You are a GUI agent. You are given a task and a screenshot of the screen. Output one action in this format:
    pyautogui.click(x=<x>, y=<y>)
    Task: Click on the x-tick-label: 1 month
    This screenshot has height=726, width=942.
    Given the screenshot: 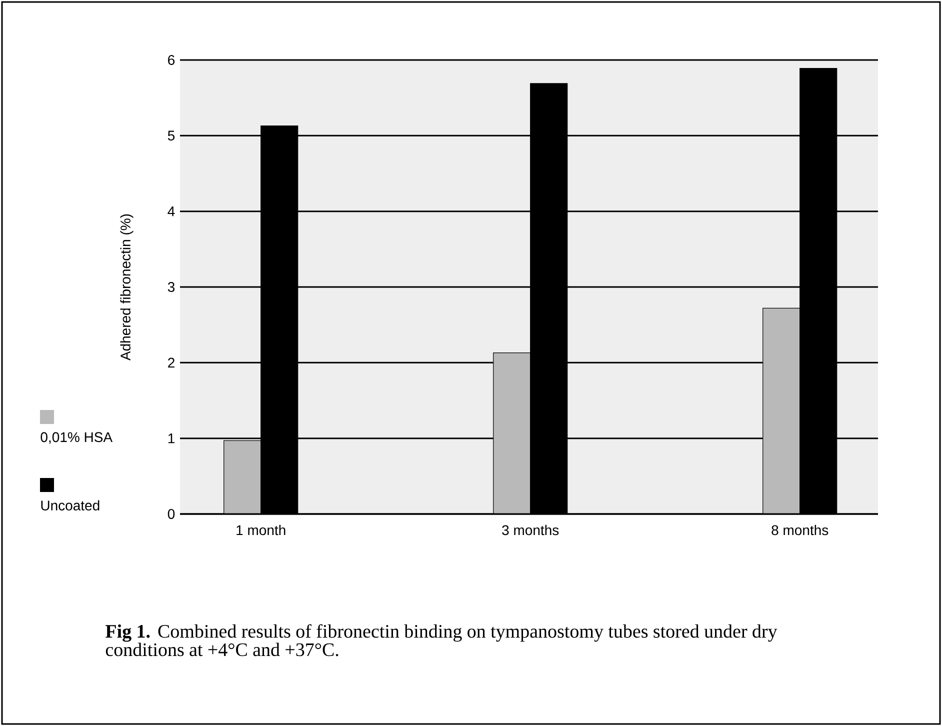 What is the action you would take?
    pyautogui.click(x=261, y=530)
    